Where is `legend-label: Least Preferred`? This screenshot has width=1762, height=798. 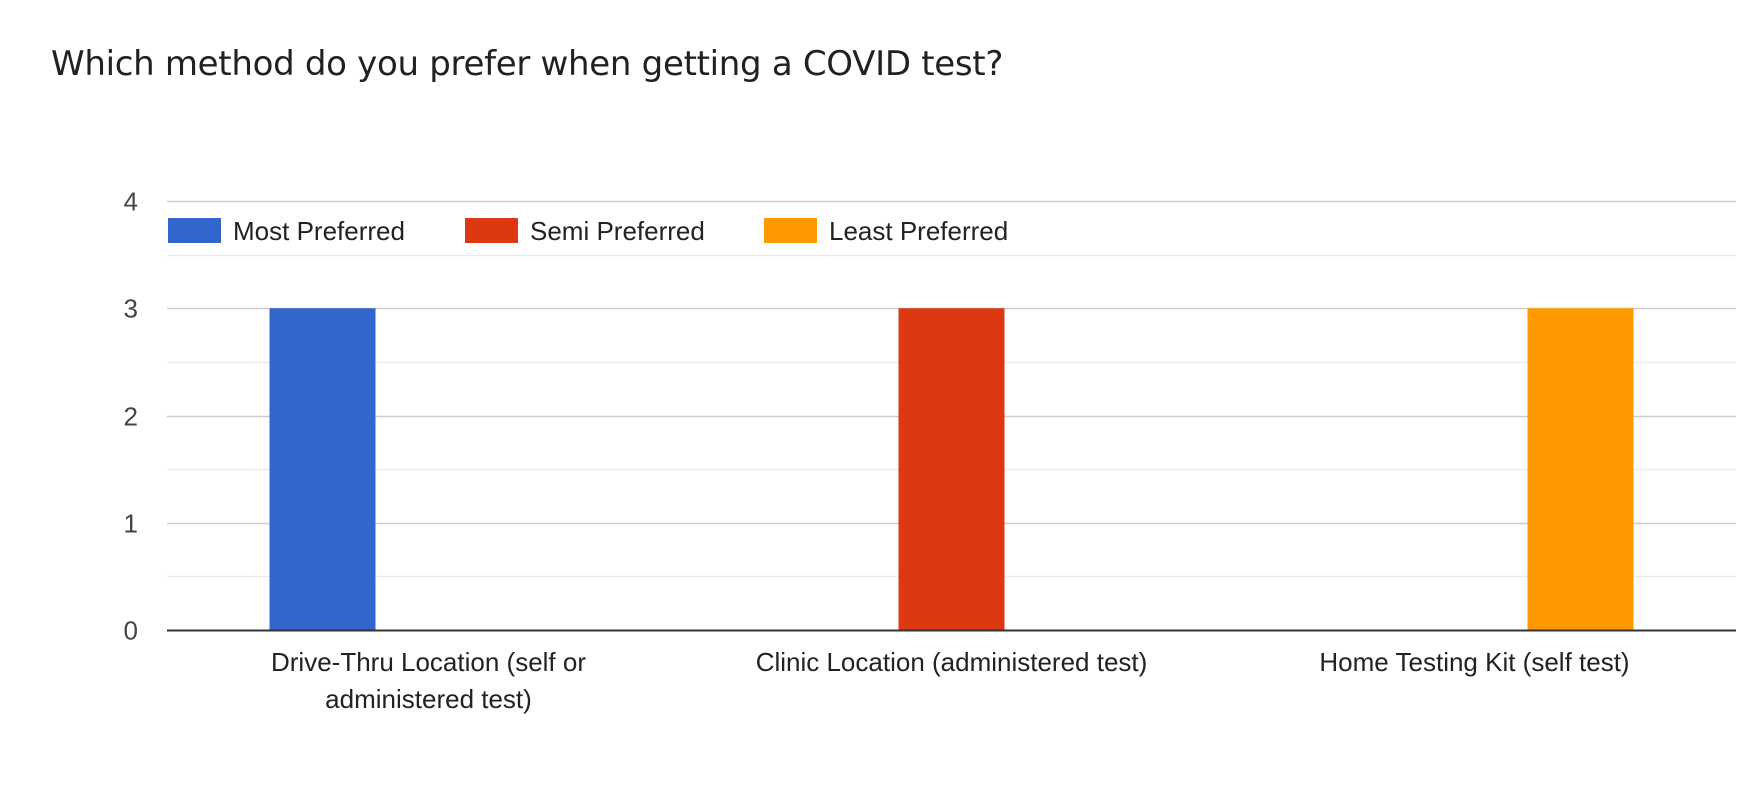 legend-label: Least Preferred is located at coordinates (918, 231).